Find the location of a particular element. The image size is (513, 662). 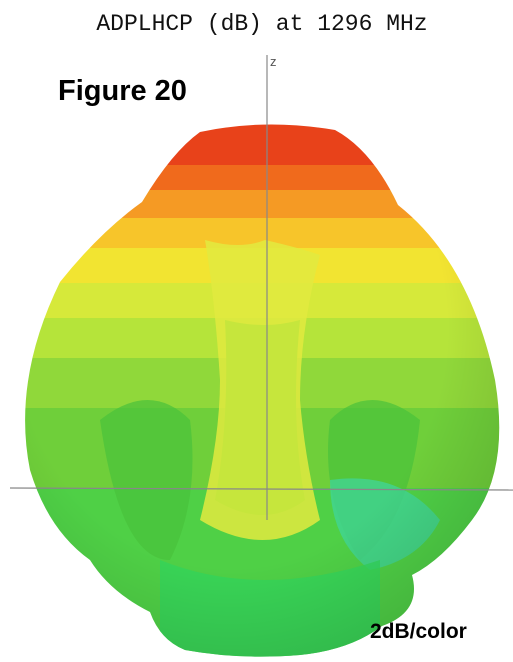

figure-label: Figure 20 is located at coordinates (122, 91).